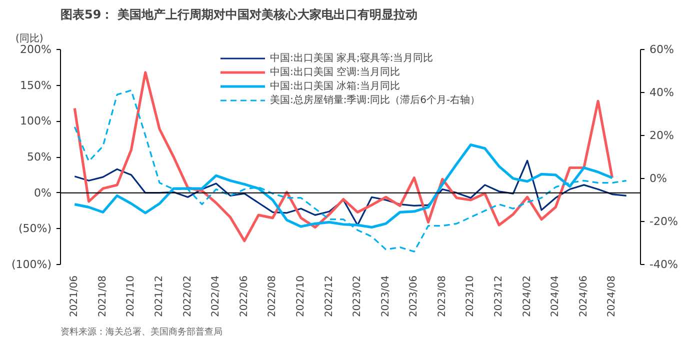 The width and height of the screenshot is (700, 342). What do you see at coordinates (386, 296) in the screenshot?
I see `x-tick-label: 2023/04` at bounding box center [386, 296].